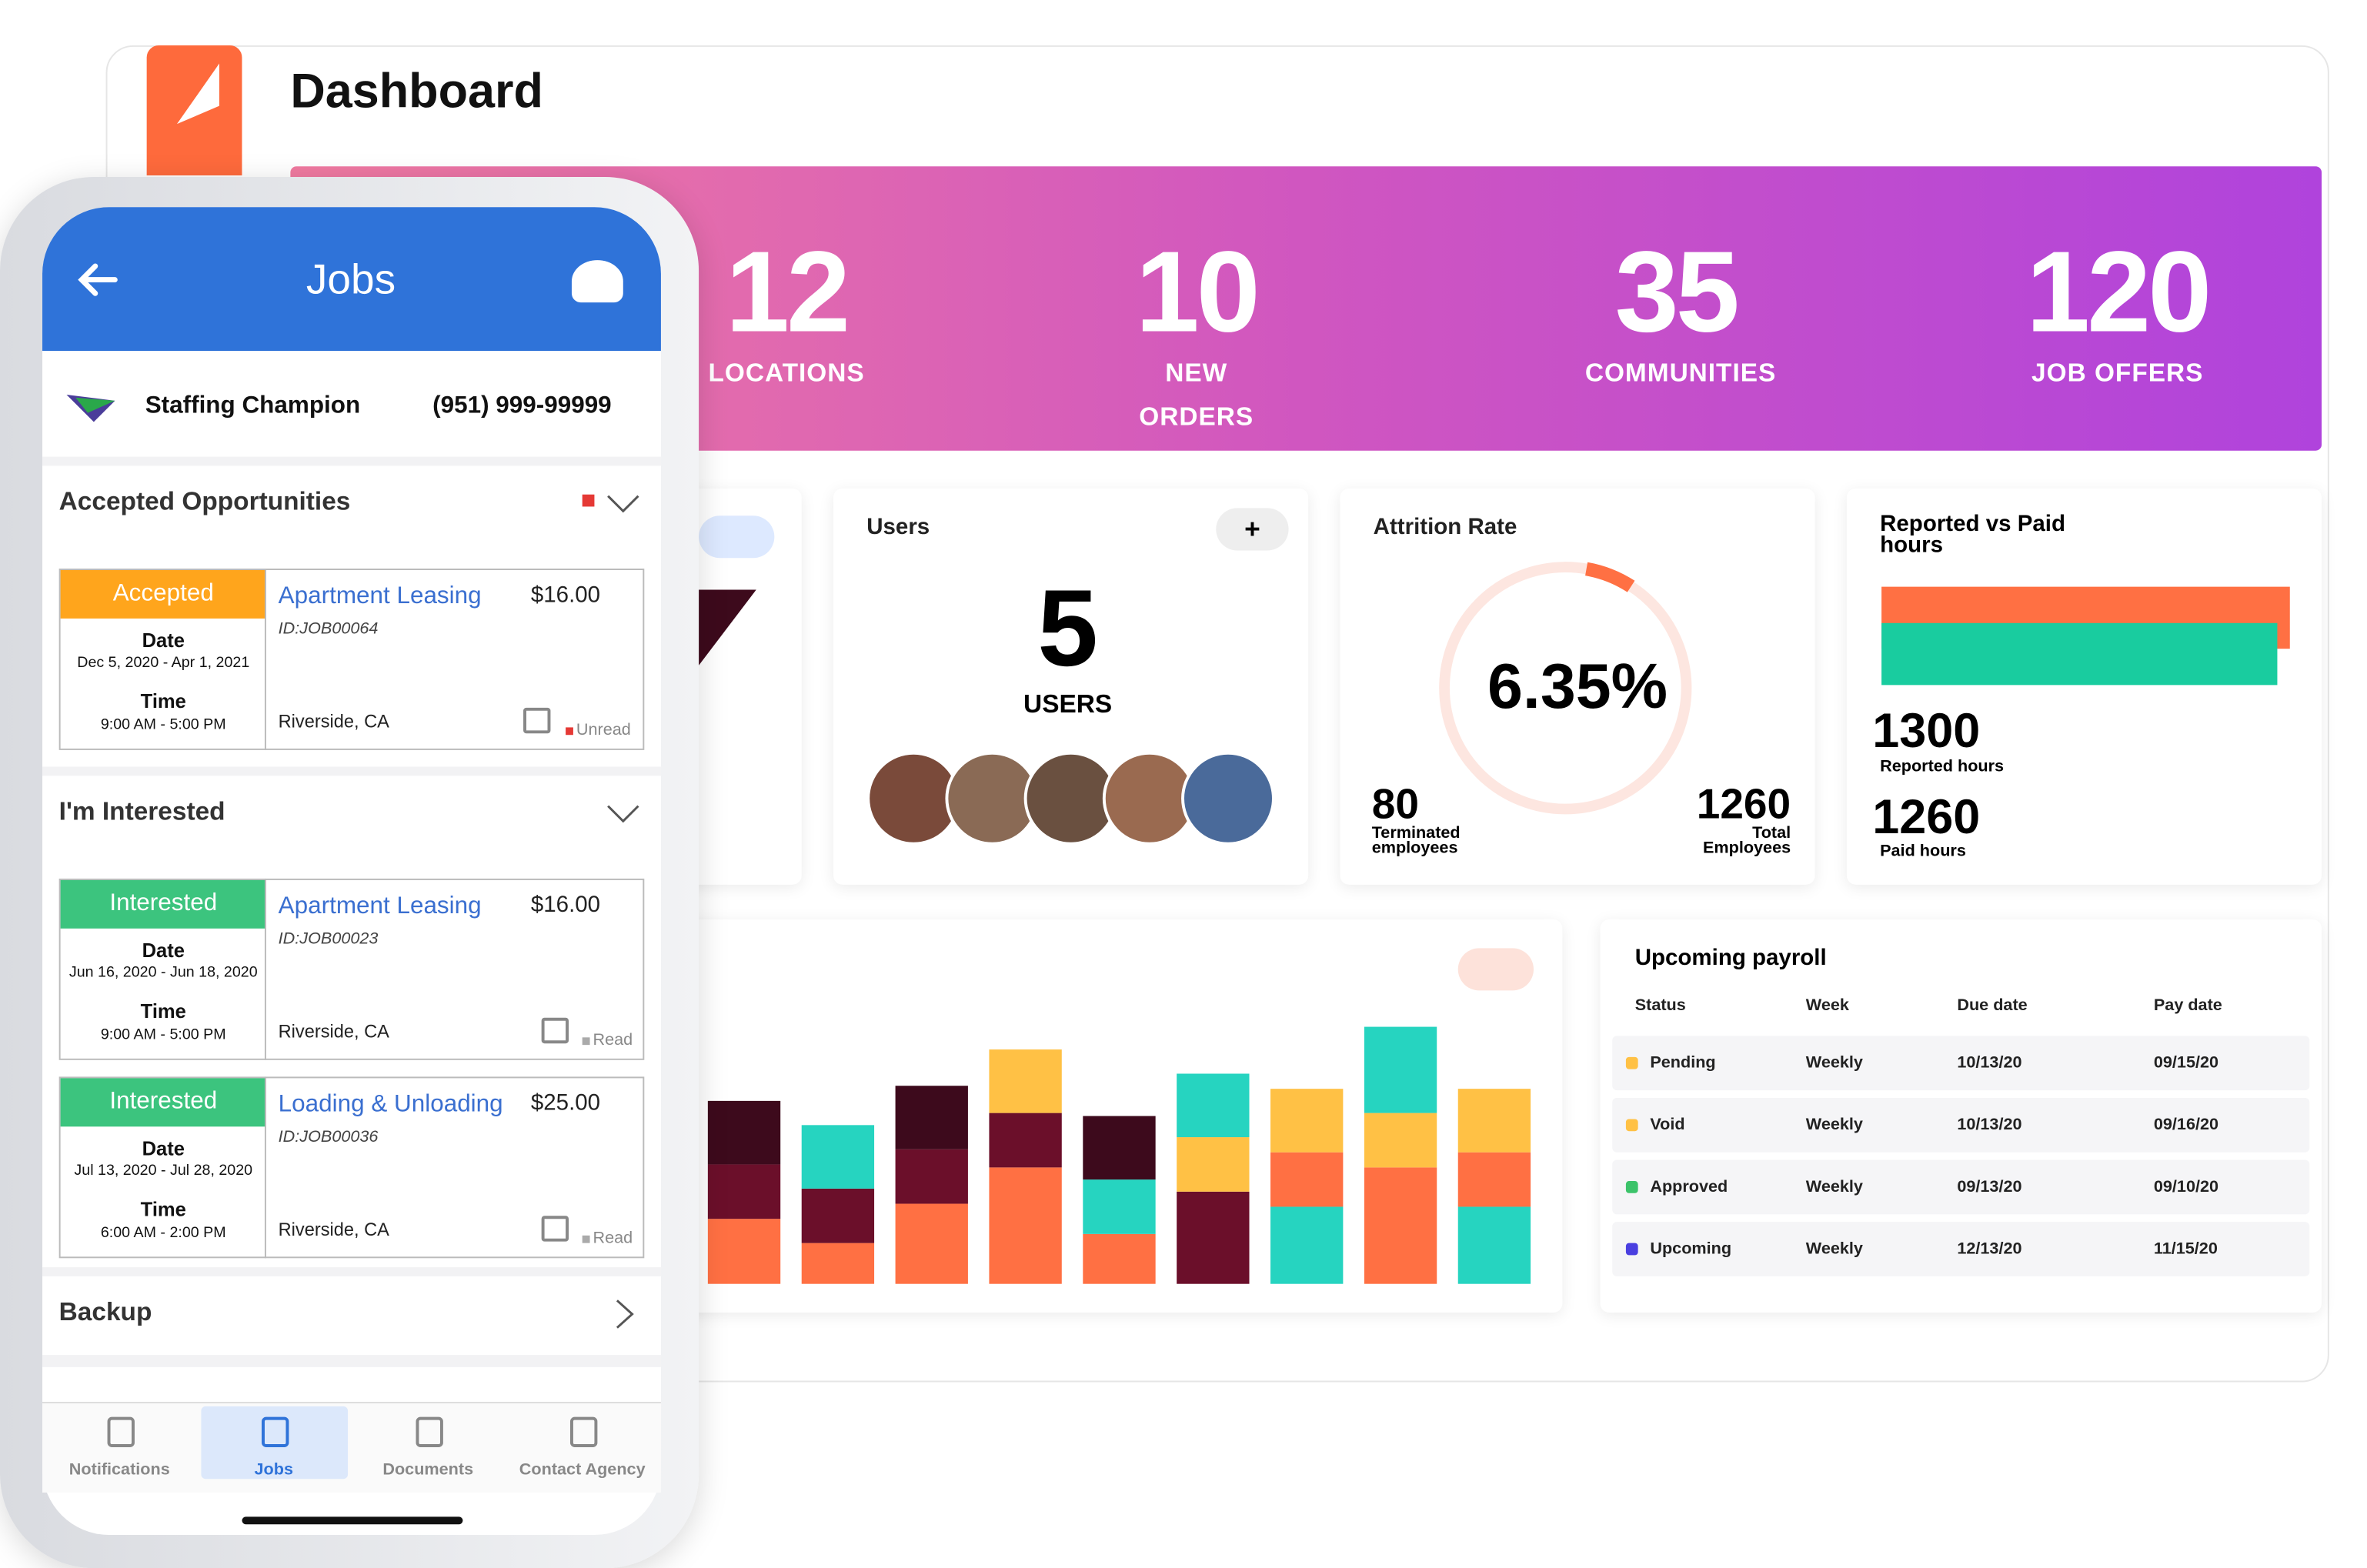 Image resolution: width=2367 pixels, height=1568 pixels. I want to click on payroll-cell: 09/15/20, so click(2186, 1063).